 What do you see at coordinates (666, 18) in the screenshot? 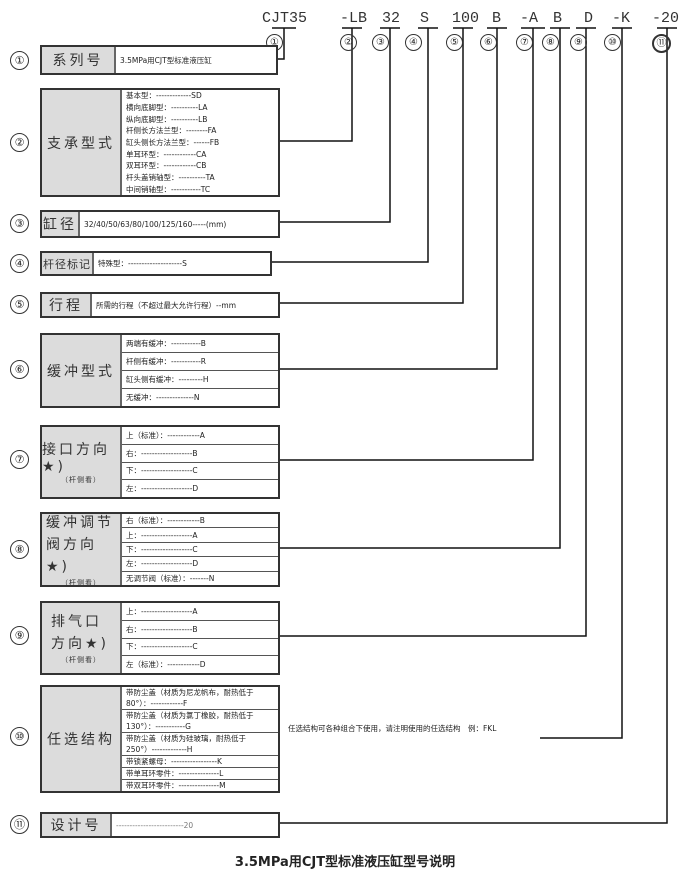
I see `code-design: -20` at bounding box center [666, 18].